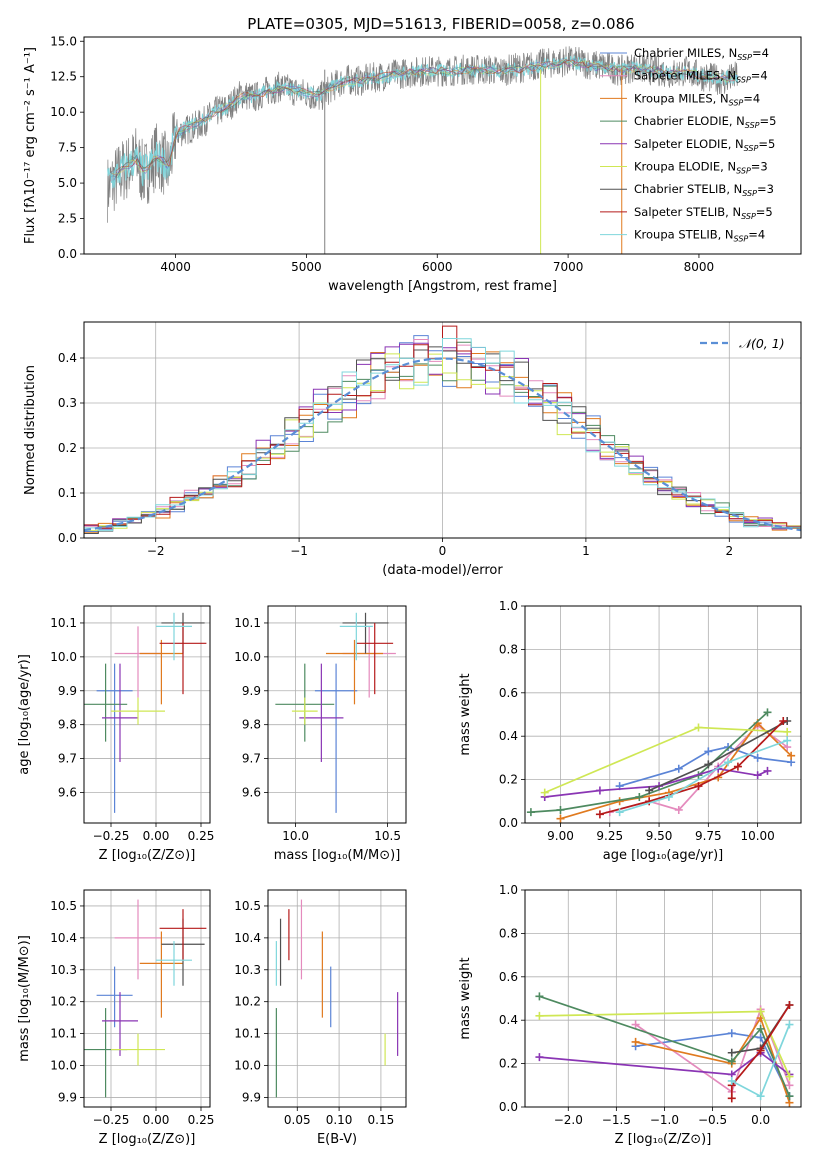 This screenshot has width=819, height=1170. What do you see at coordinates (183, 935) in the screenshot?
I see `errorbar-salpeter-stelib` at bounding box center [183, 935].